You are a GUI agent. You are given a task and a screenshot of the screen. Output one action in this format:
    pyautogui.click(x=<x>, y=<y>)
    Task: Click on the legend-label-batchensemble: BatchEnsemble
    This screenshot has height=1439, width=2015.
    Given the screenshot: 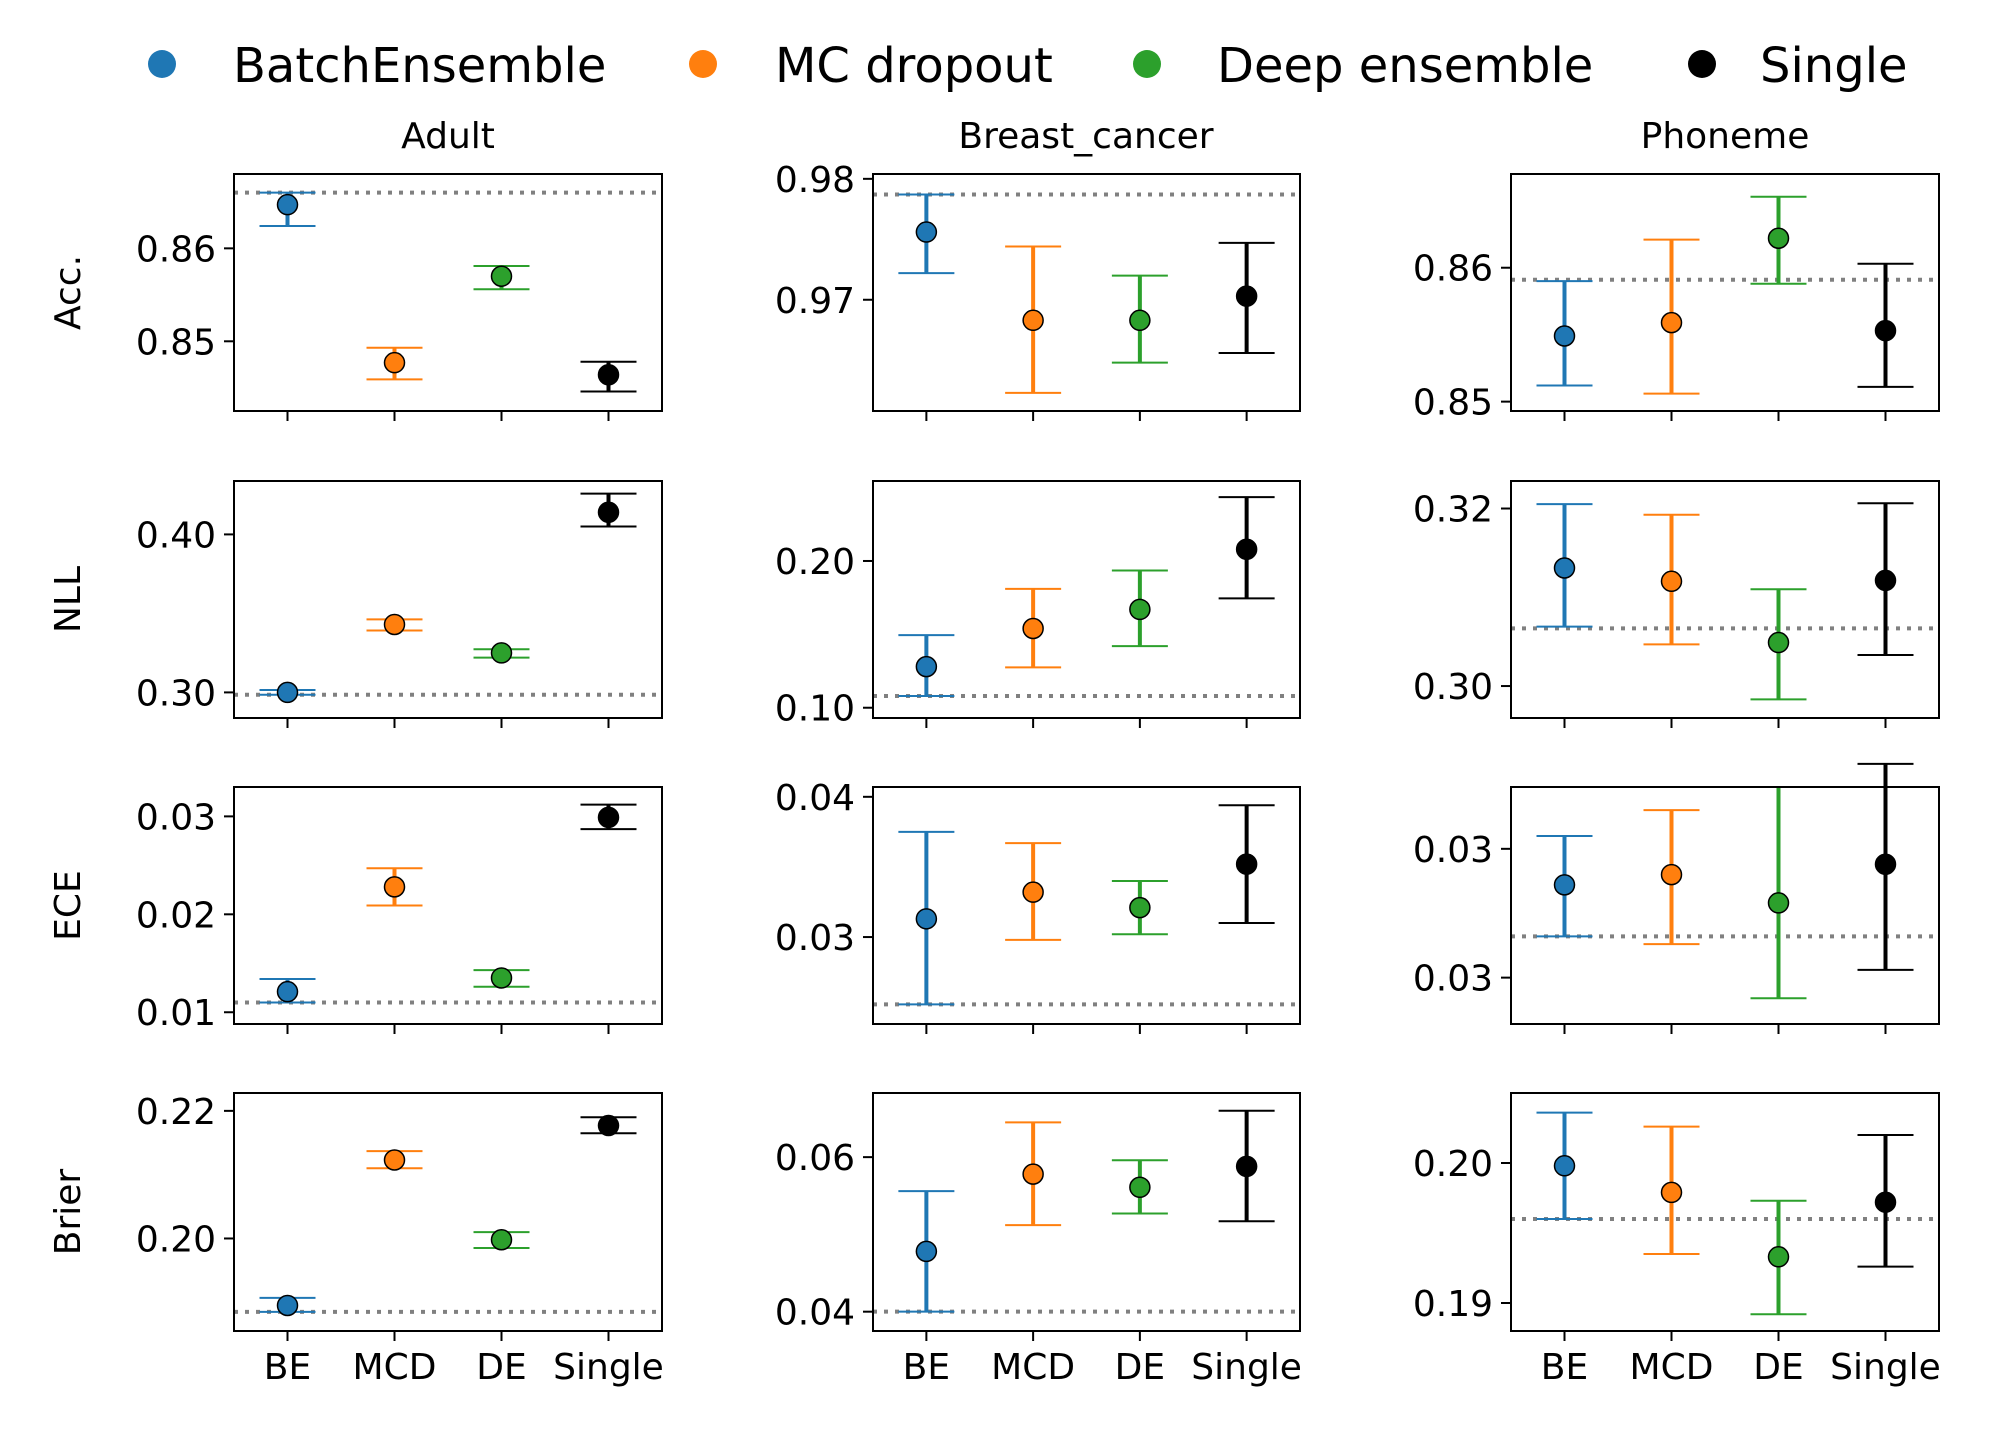 What is the action you would take?
    pyautogui.click(x=419, y=66)
    